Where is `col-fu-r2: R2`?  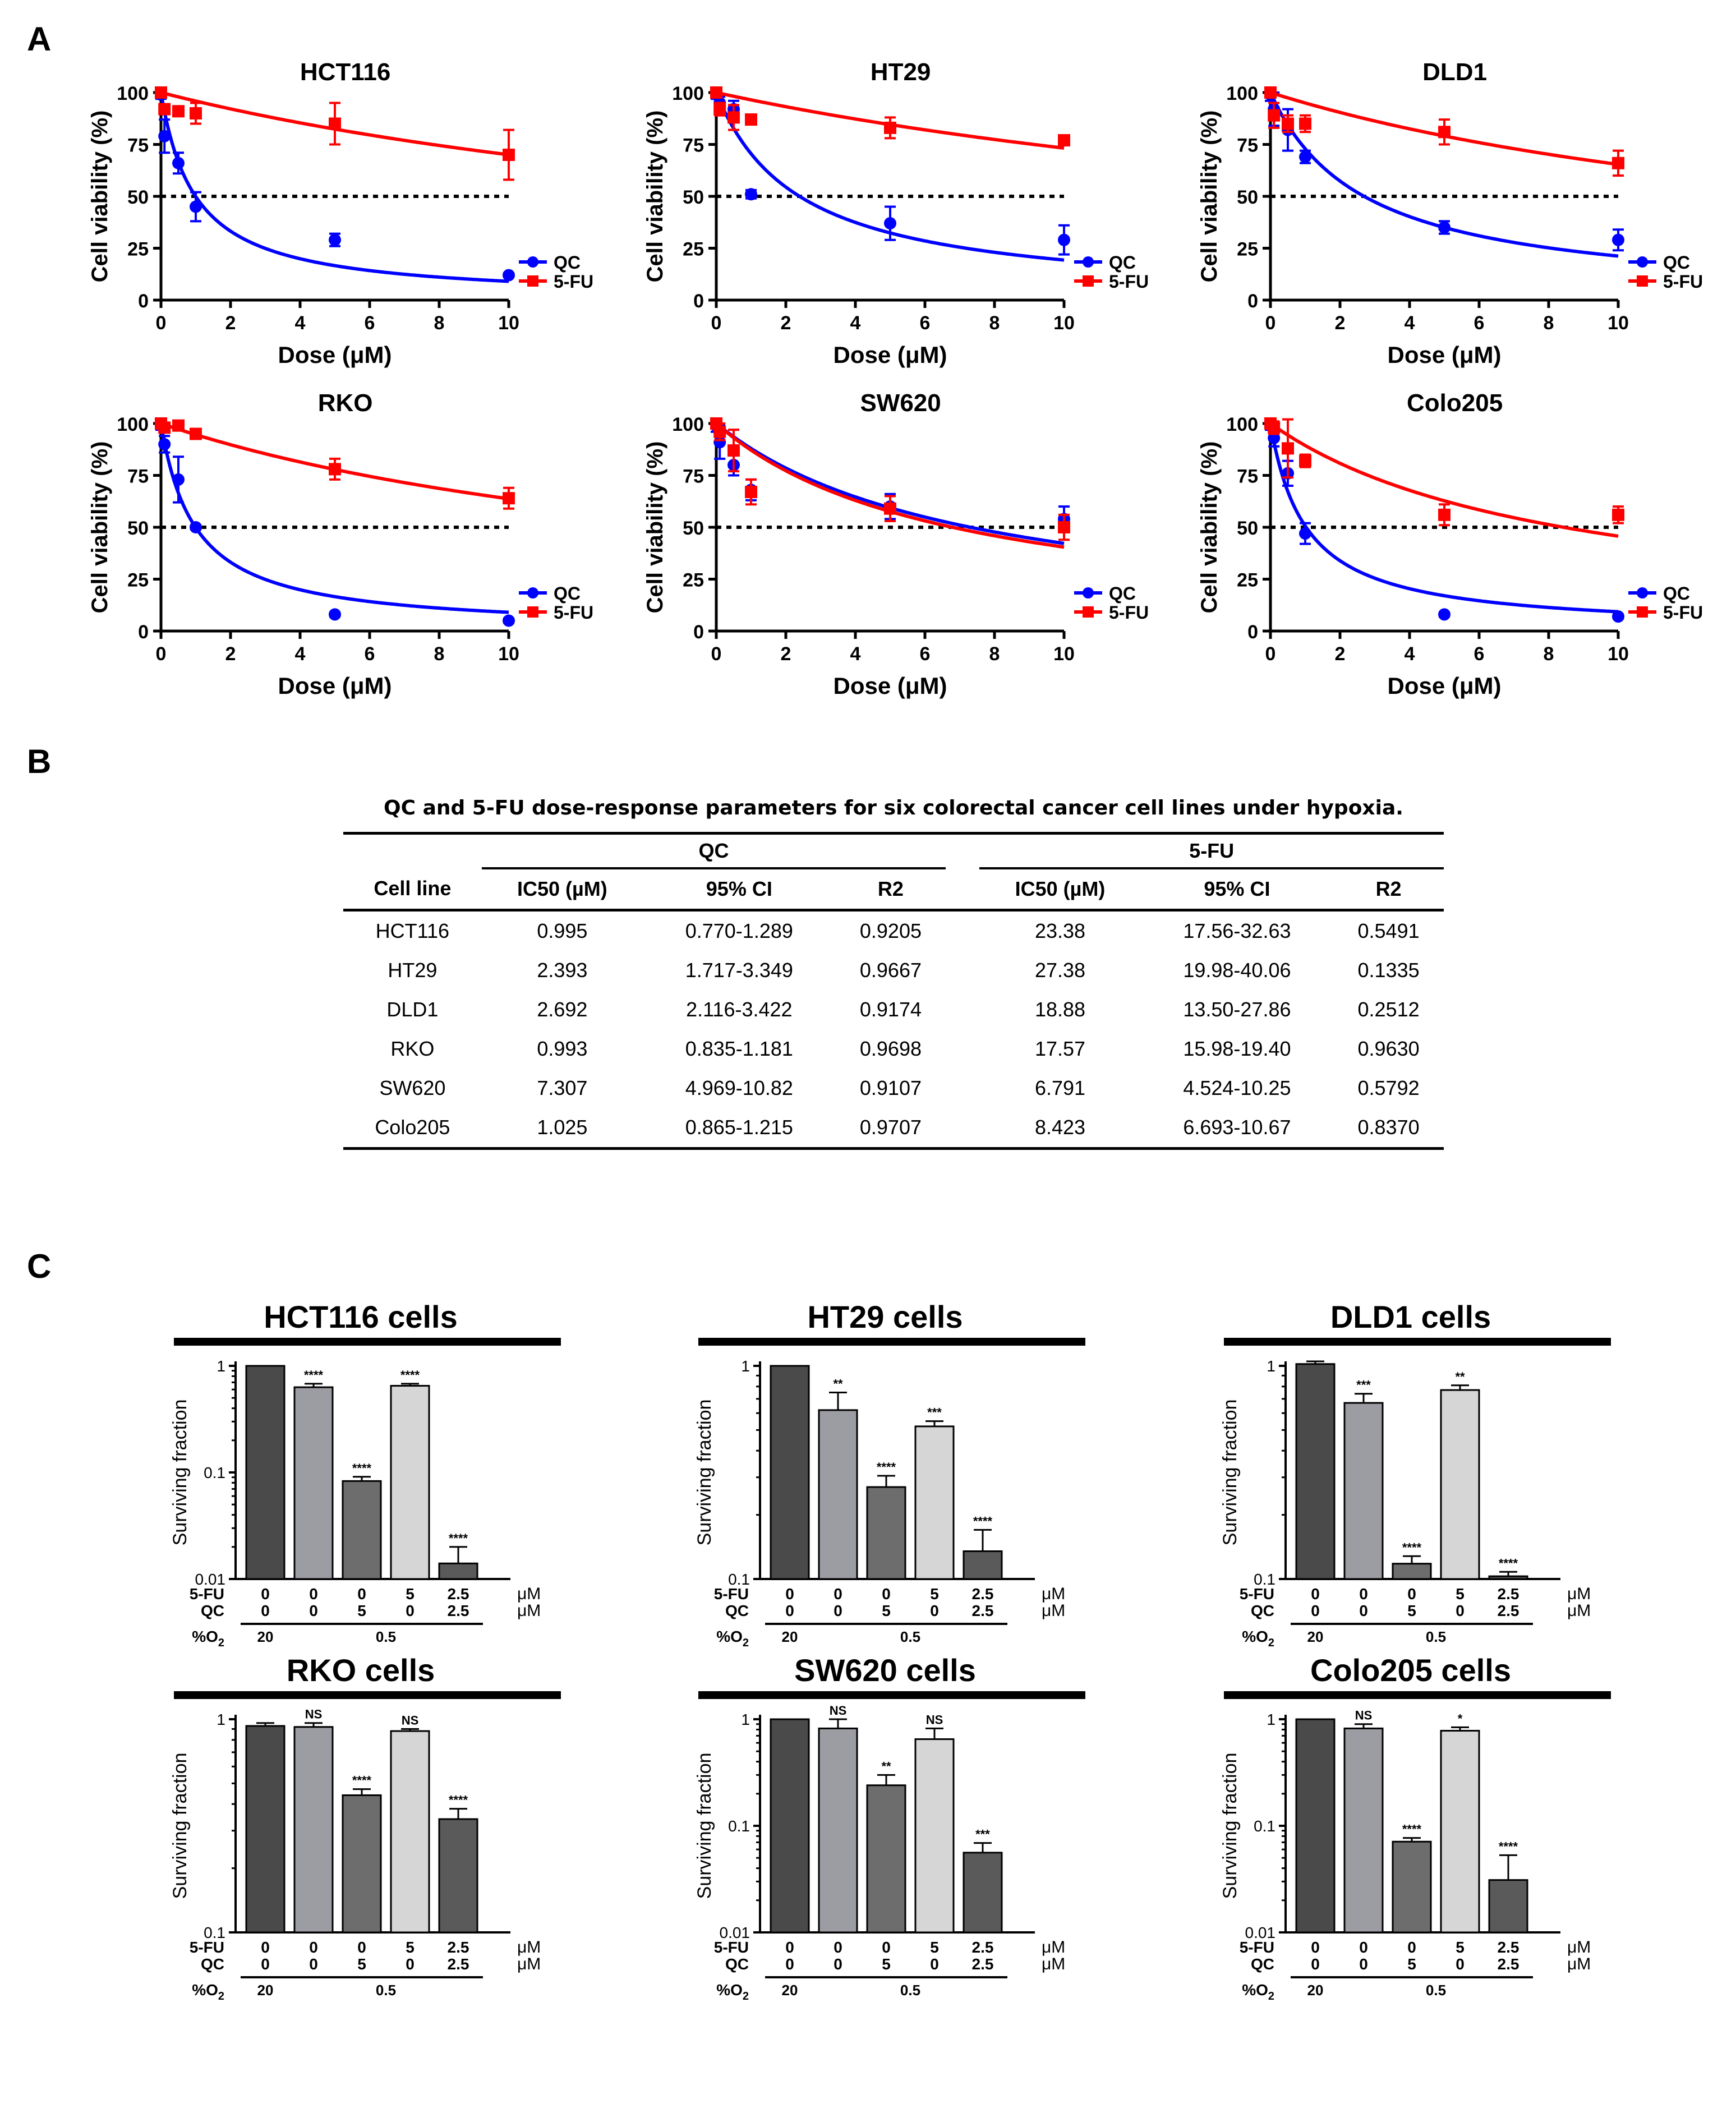
col-fu-r2: R2 is located at coordinates (1388, 890).